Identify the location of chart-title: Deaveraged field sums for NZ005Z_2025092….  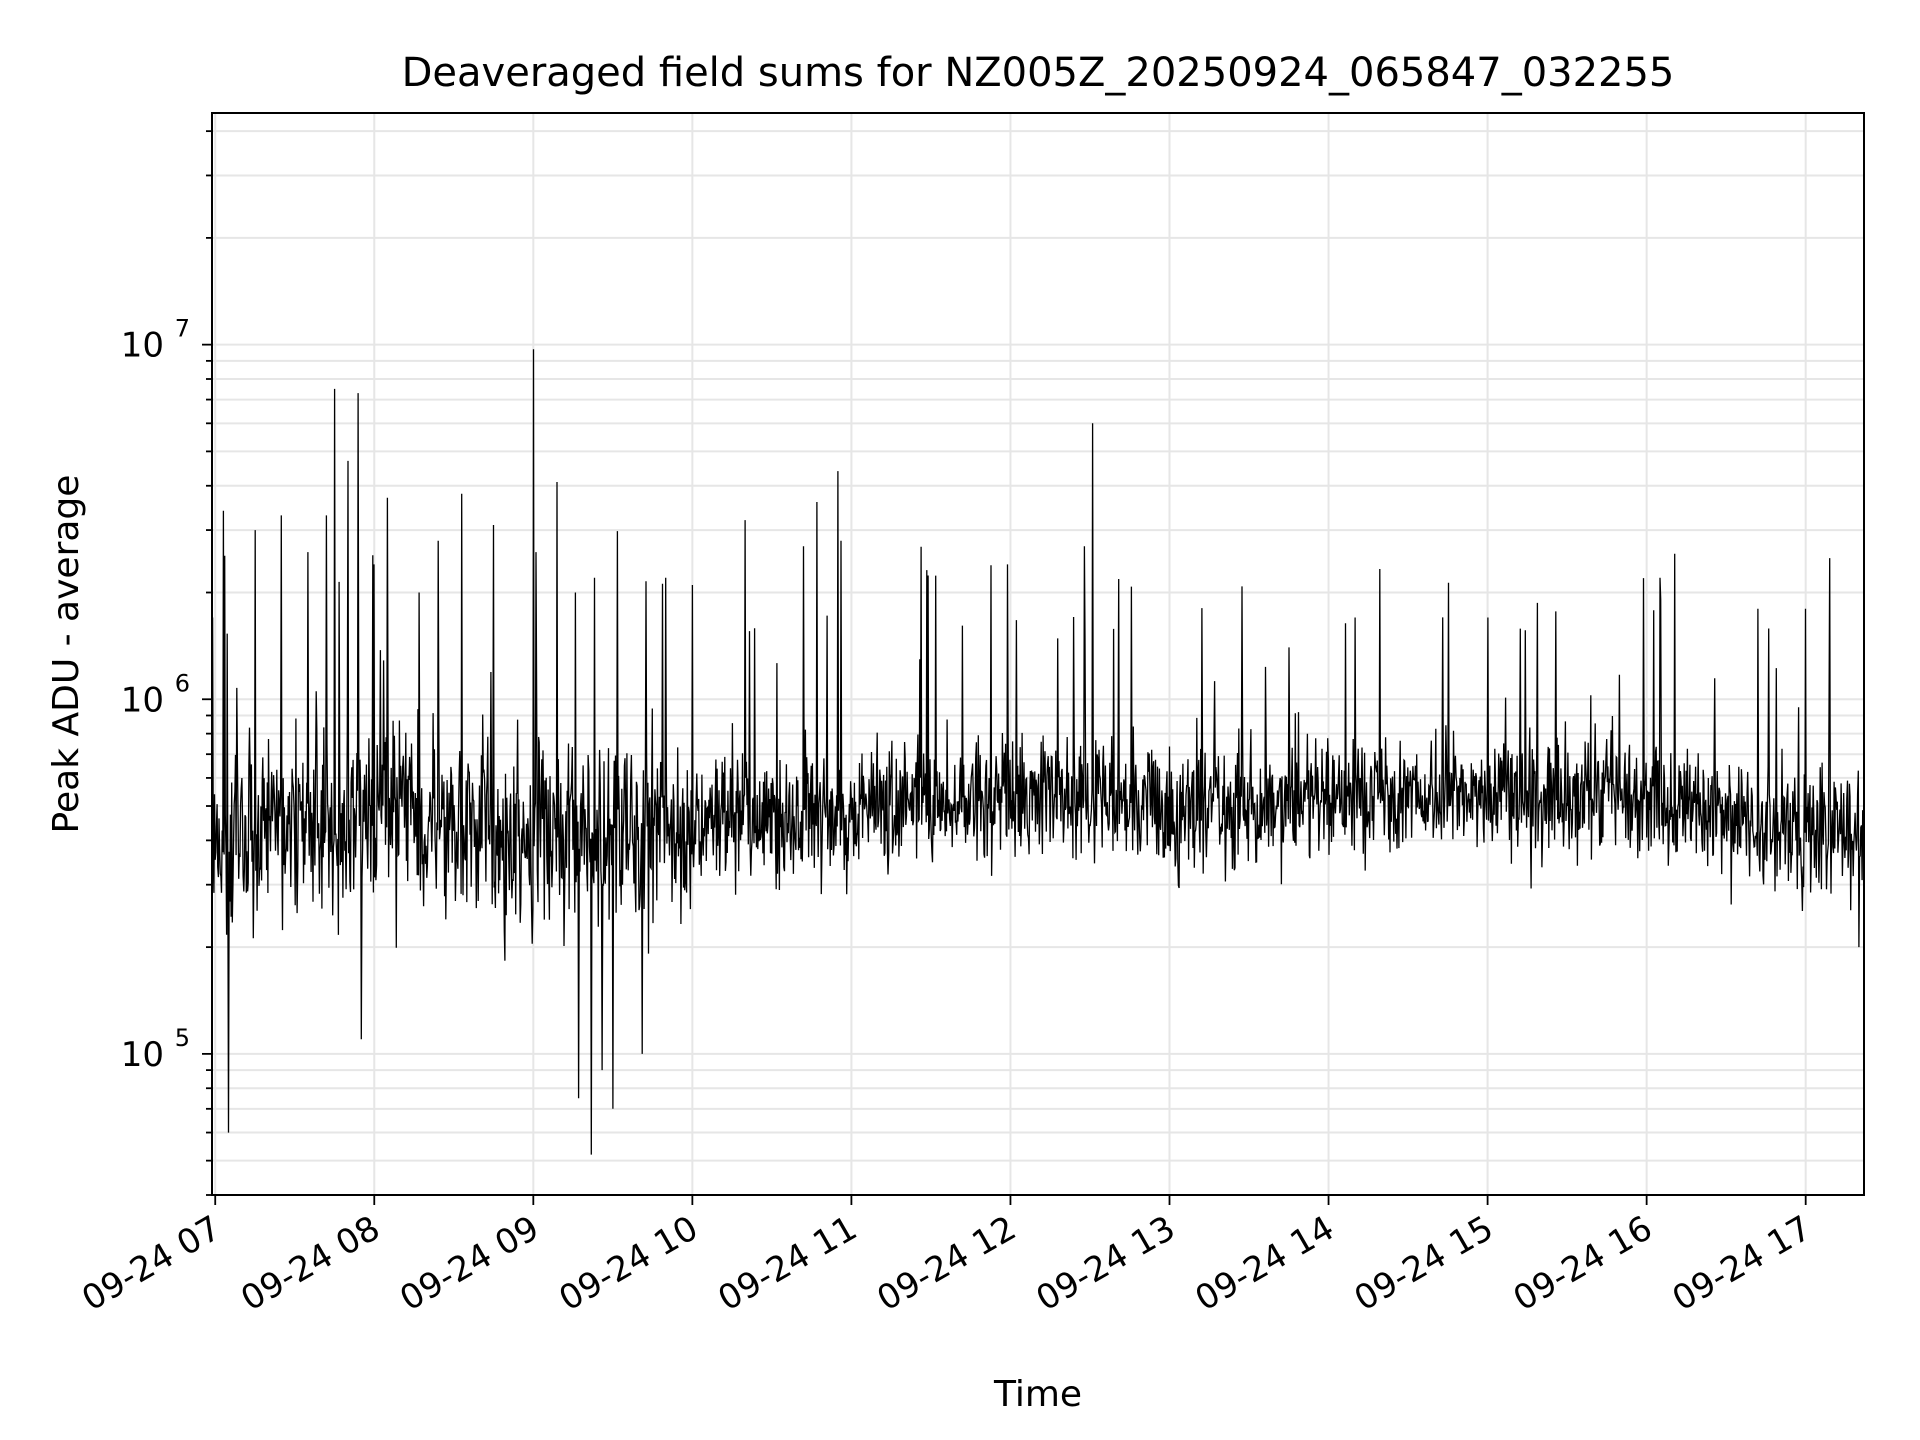
(1038, 73).